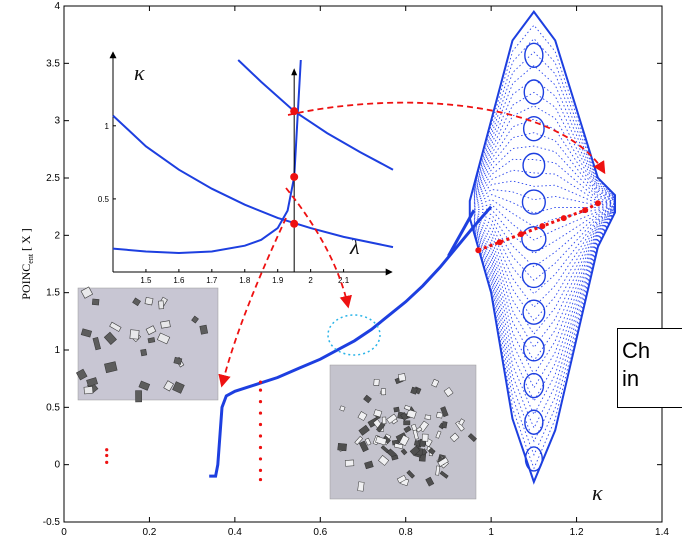 The width and height of the screenshot is (682, 542). Describe the element at coordinates (315, 115) in the screenshot. I see `inset-curve` at that location.